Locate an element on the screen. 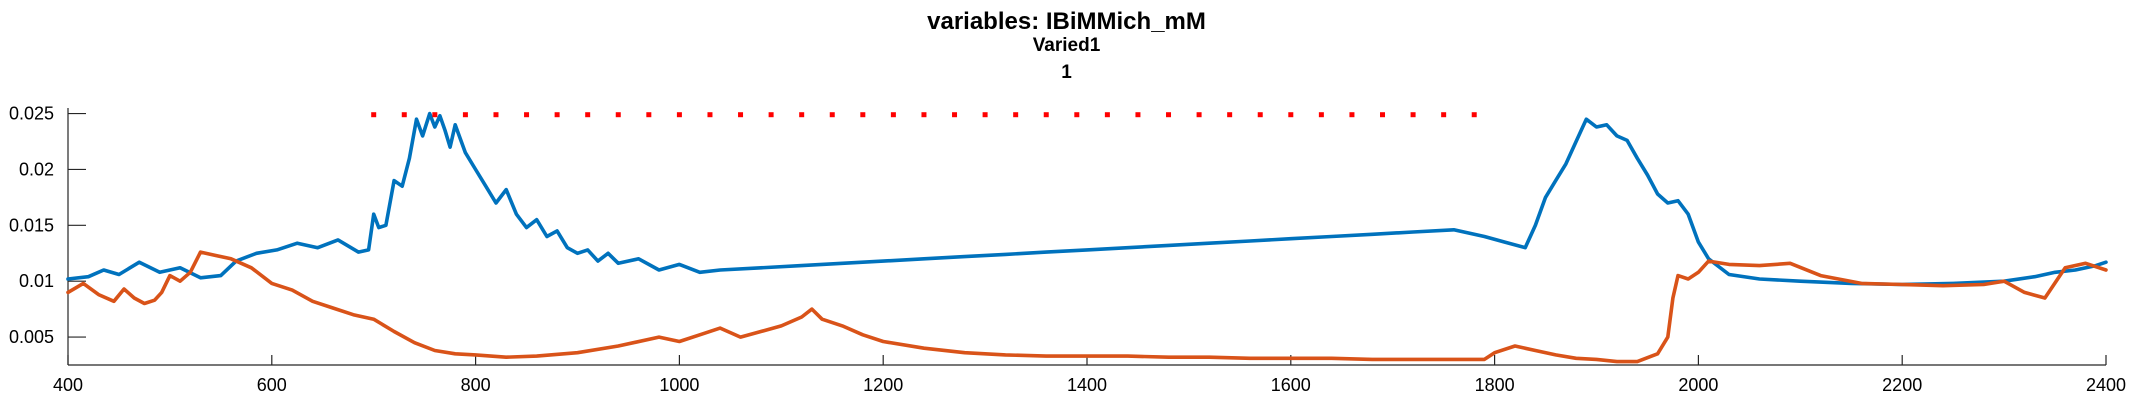 The image size is (2133, 400). x-tick-label: 400 is located at coordinates (68, 385).